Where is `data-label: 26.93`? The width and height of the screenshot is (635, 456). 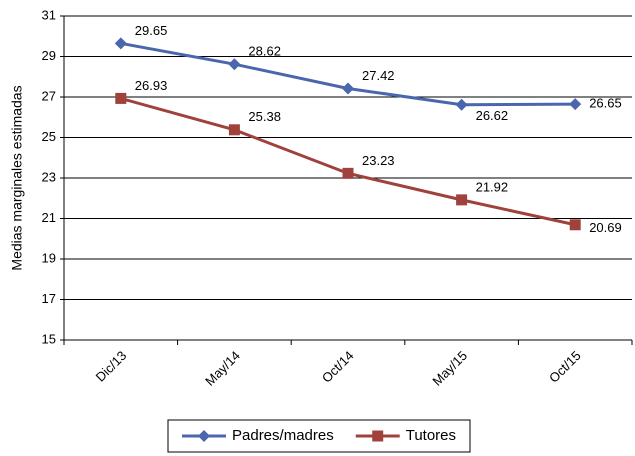 data-label: 26.93 is located at coordinates (151, 85).